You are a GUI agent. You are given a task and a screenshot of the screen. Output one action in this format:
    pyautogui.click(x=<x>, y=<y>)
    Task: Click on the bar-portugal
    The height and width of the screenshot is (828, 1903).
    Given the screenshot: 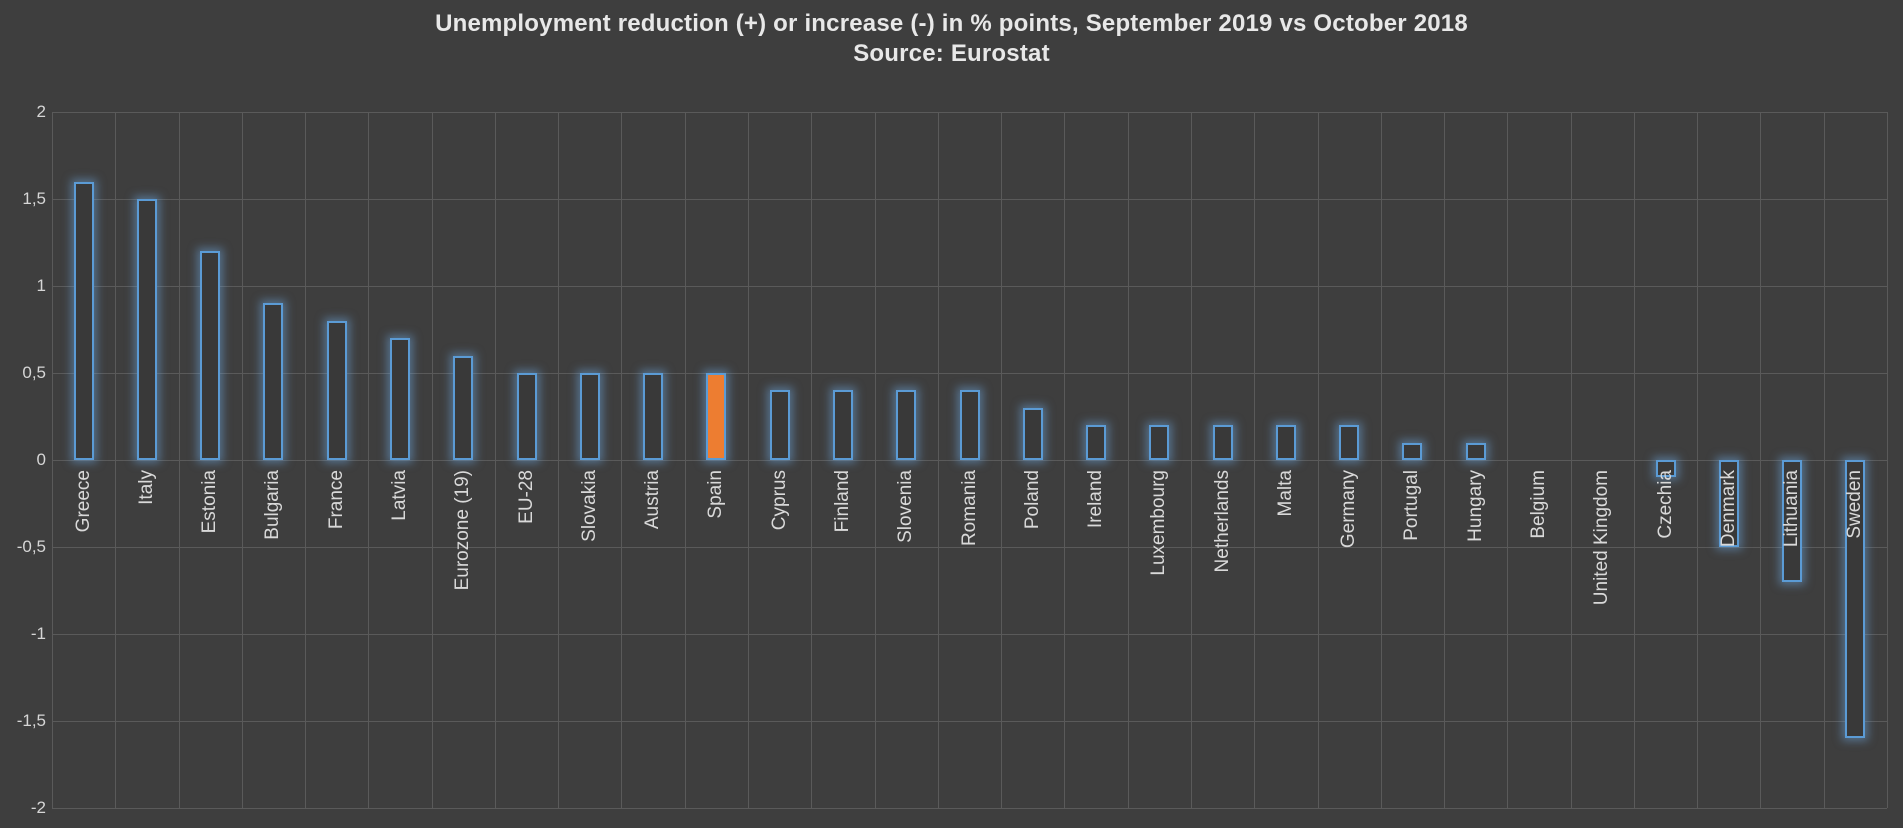 What is the action you would take?
    pyautogui.click(x=1412, y=451)
    